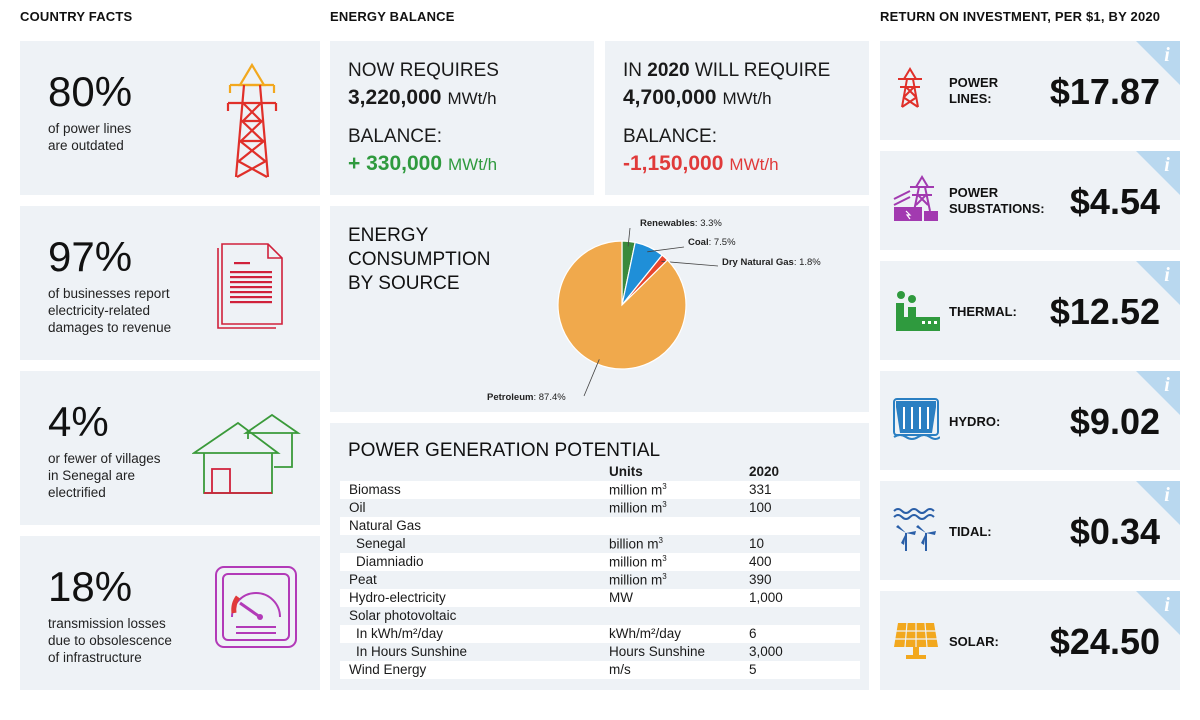 Image resolution: width=1200 pixels, height=720 pixels. Describe the element at coordinates (412, 651) in the screenshot. I see `row-source: In Hours Sunshine` at that location.